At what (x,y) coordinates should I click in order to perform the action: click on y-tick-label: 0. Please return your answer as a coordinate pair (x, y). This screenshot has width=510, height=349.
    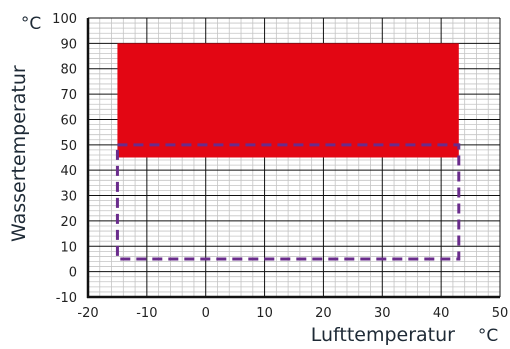
    Looking at the image, I should click on (73, 273).